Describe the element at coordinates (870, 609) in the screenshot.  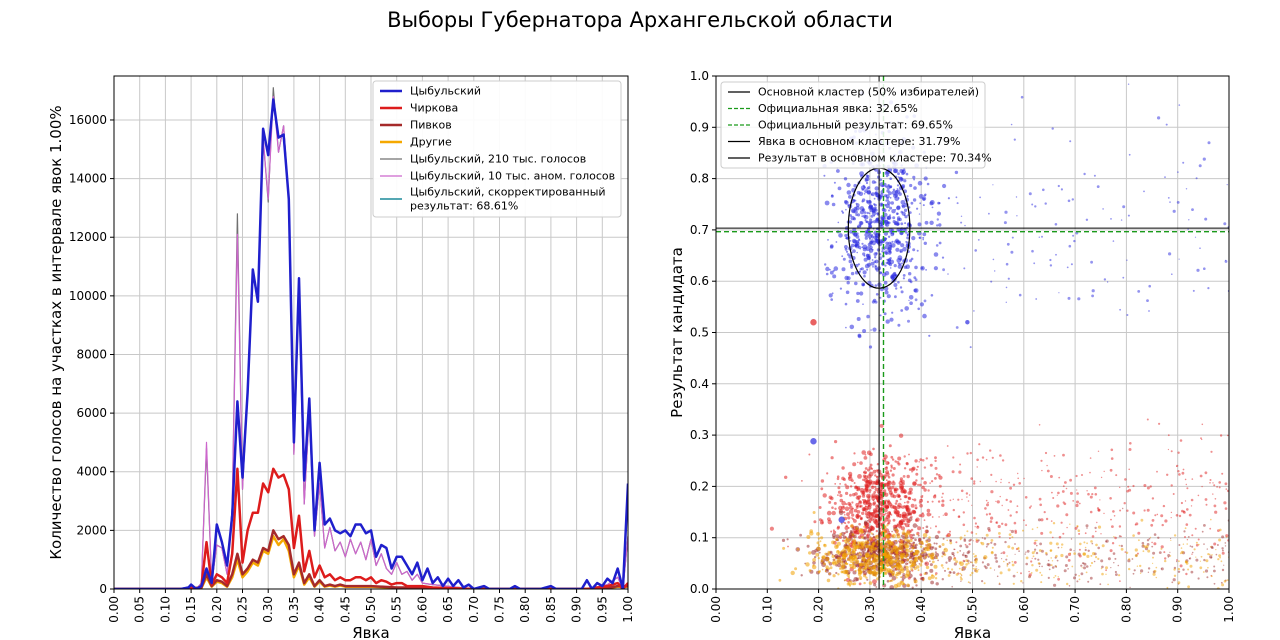
I see `x-tick-label: 0.30` at that location.